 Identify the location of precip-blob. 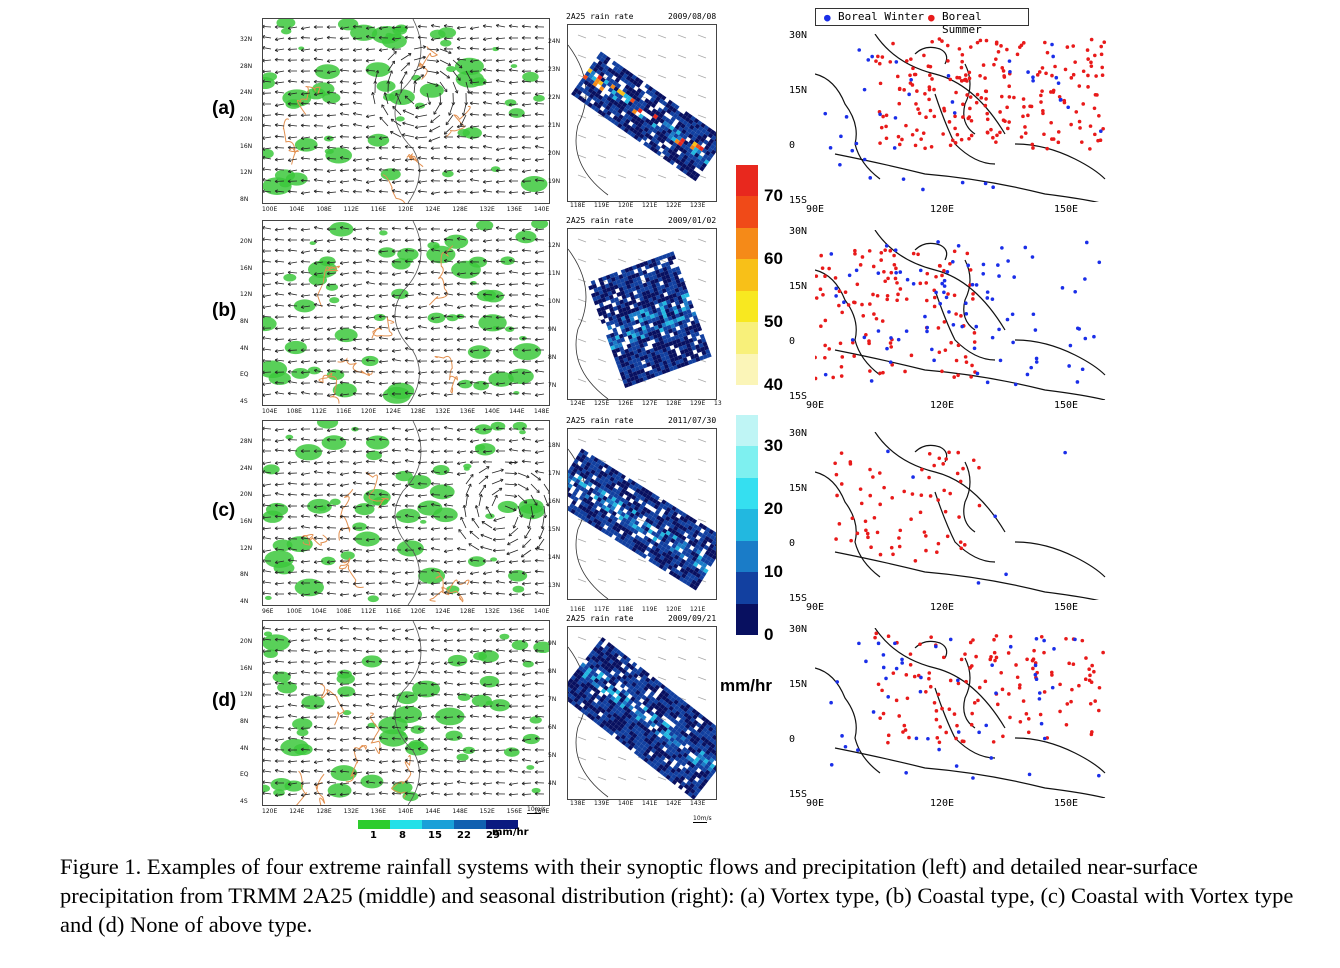
(530, 767).